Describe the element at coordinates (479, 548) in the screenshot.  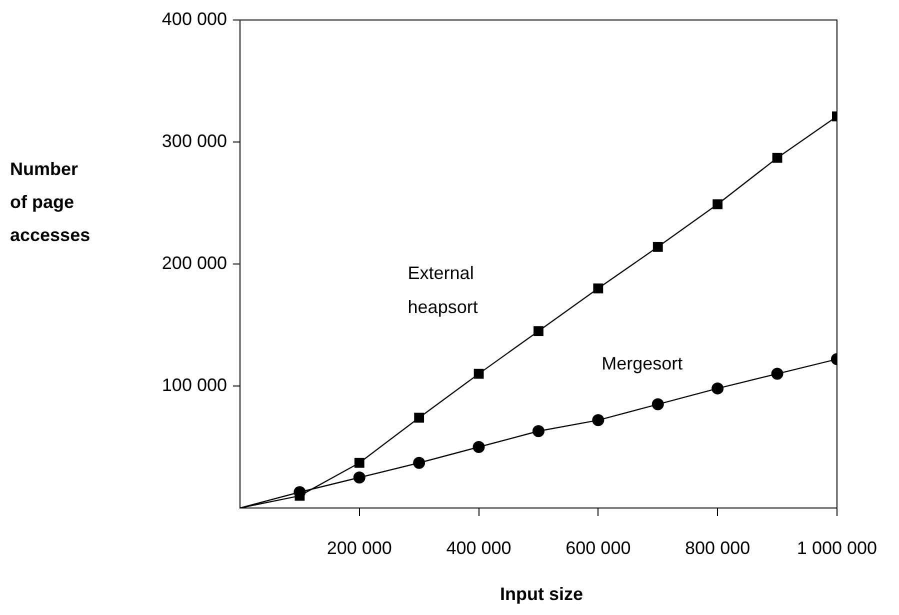
I see `x-tick-label: 400 000` at that location.